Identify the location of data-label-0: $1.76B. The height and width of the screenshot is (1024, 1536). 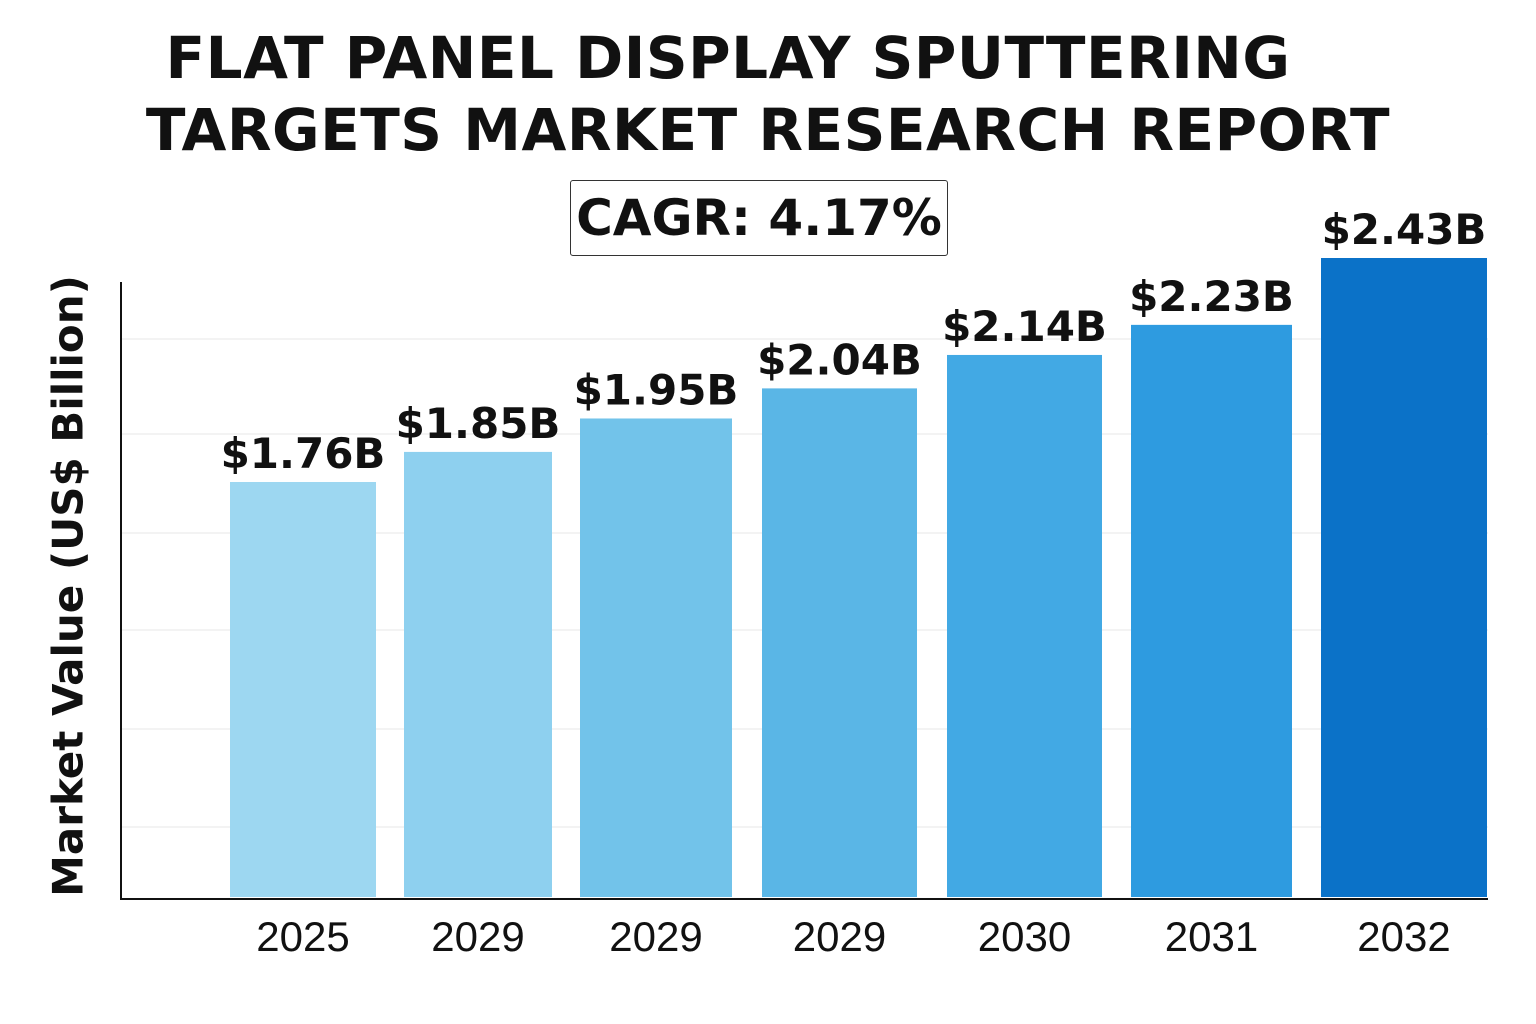
(303, 453).